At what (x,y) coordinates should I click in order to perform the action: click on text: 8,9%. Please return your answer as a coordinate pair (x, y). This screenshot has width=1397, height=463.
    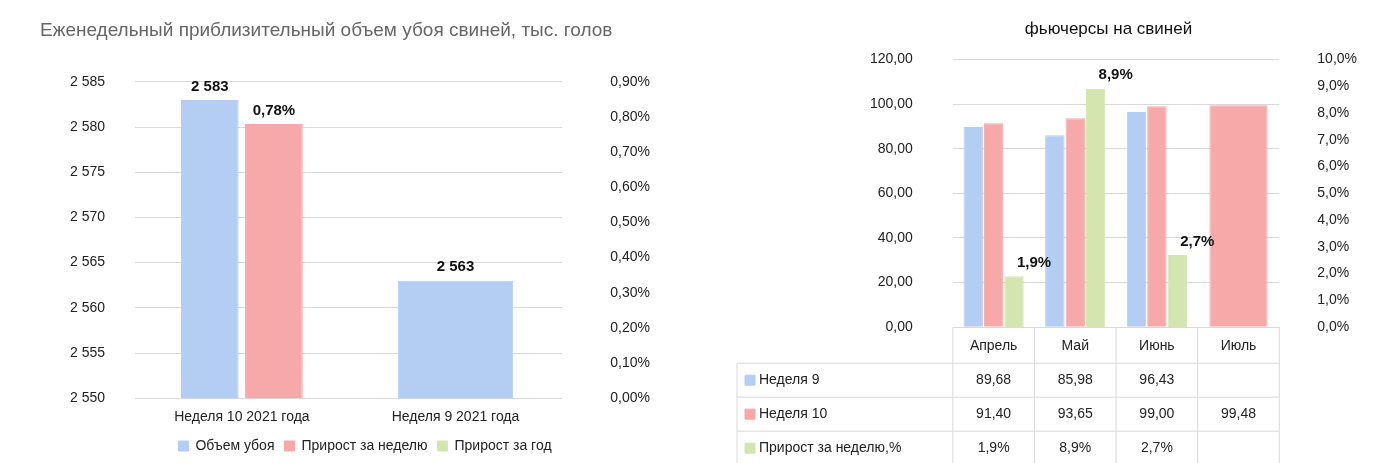
    Looking at the image, I should click on (1115, 74).